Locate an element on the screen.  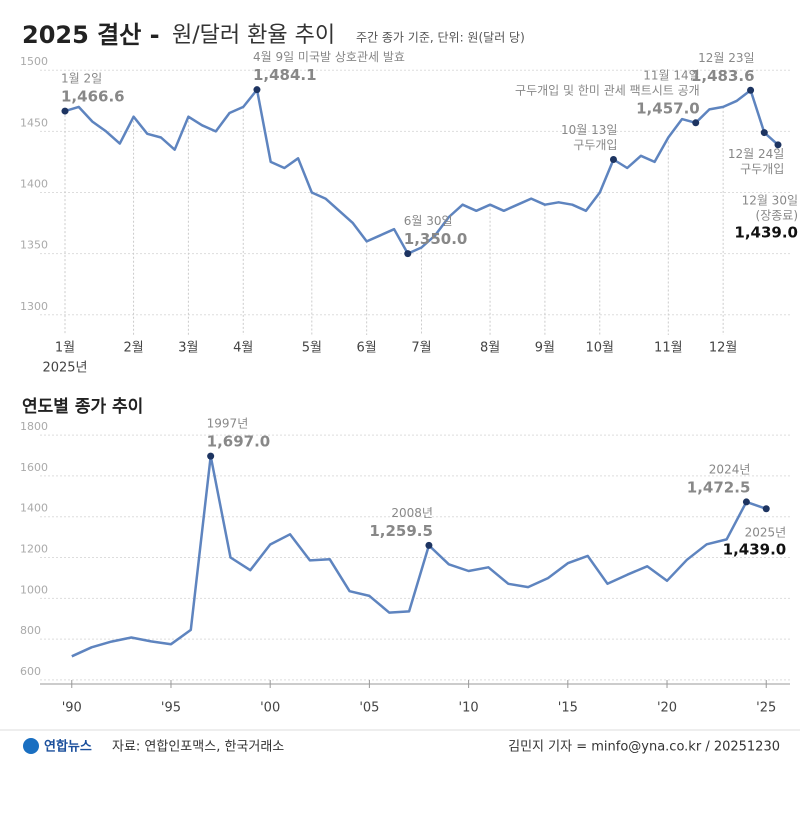
x-tick-label: 11월 is located at coordinates (668, 348).